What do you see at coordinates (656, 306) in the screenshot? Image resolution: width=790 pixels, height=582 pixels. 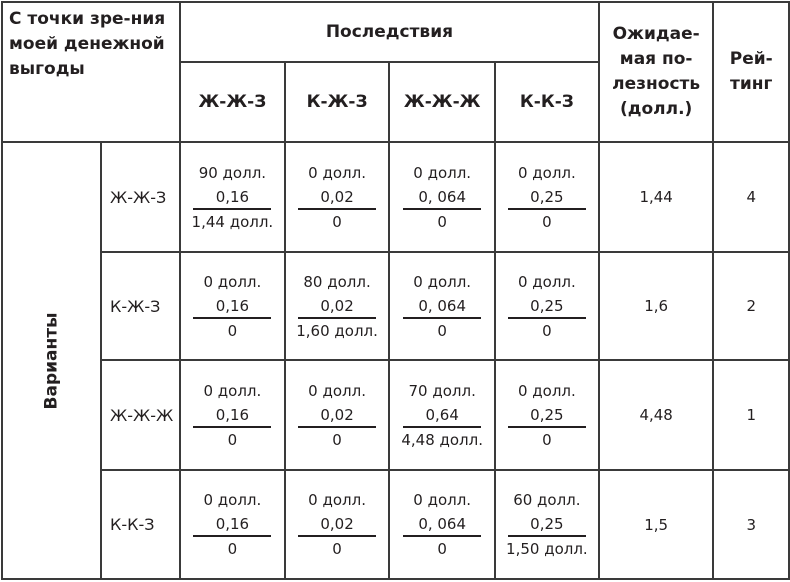 I see `expected-utility-value: 1,6` at bounding box center [656, 306].